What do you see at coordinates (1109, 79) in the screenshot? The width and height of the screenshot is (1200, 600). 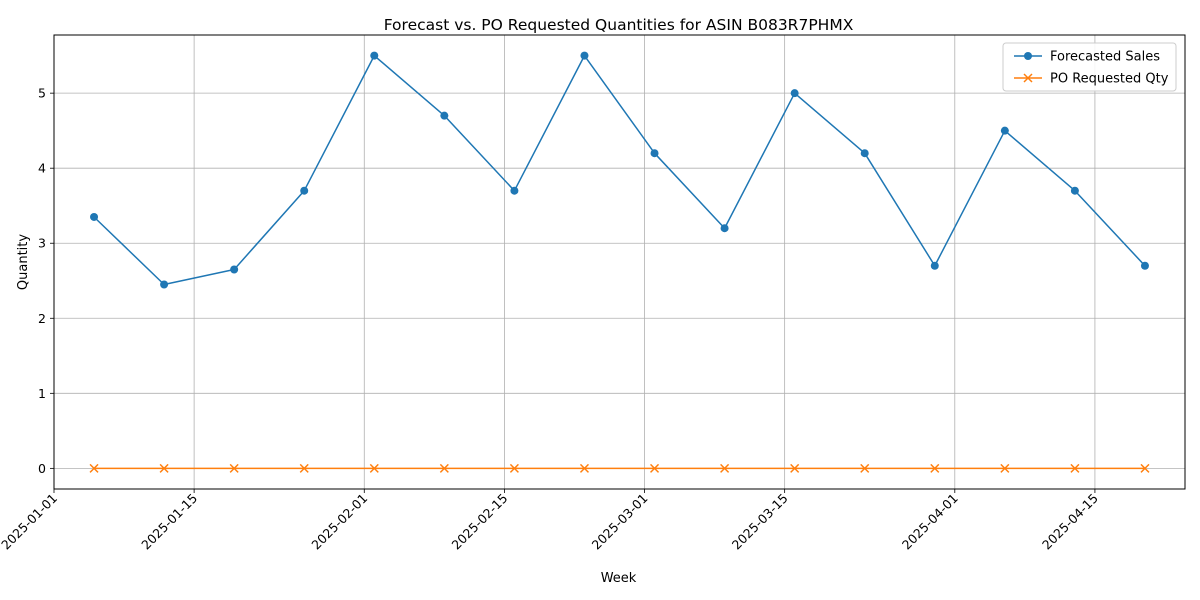 I see `legend-label-po-requested-qty: PO Requested Qty` at bounding box center [1109, 79].